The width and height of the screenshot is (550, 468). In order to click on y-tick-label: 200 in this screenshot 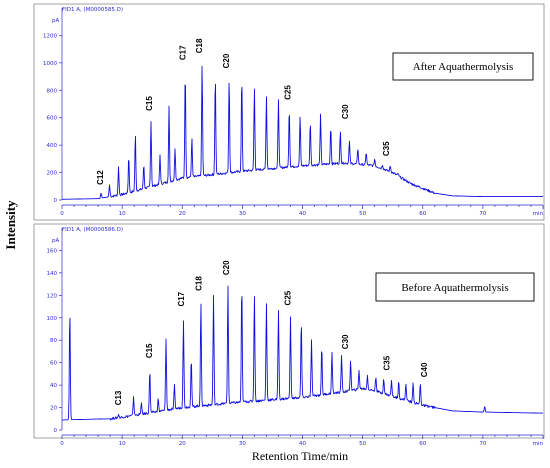, I will do `click(52, 174)`.